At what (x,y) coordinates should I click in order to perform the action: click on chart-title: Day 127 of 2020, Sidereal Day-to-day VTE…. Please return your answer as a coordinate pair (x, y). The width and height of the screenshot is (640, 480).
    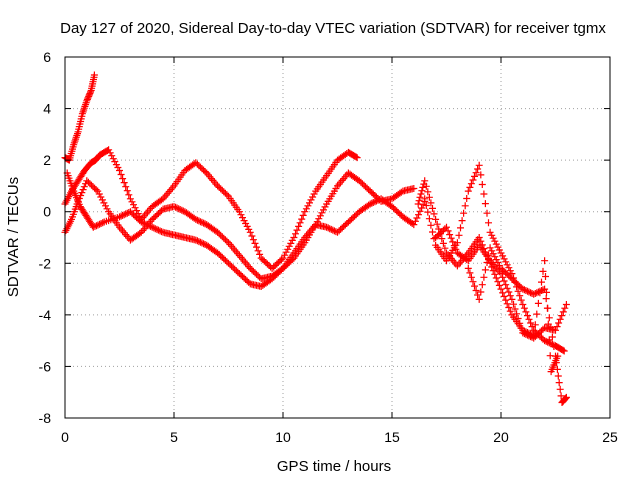
    Looking at the image, I should click on (333, 28).